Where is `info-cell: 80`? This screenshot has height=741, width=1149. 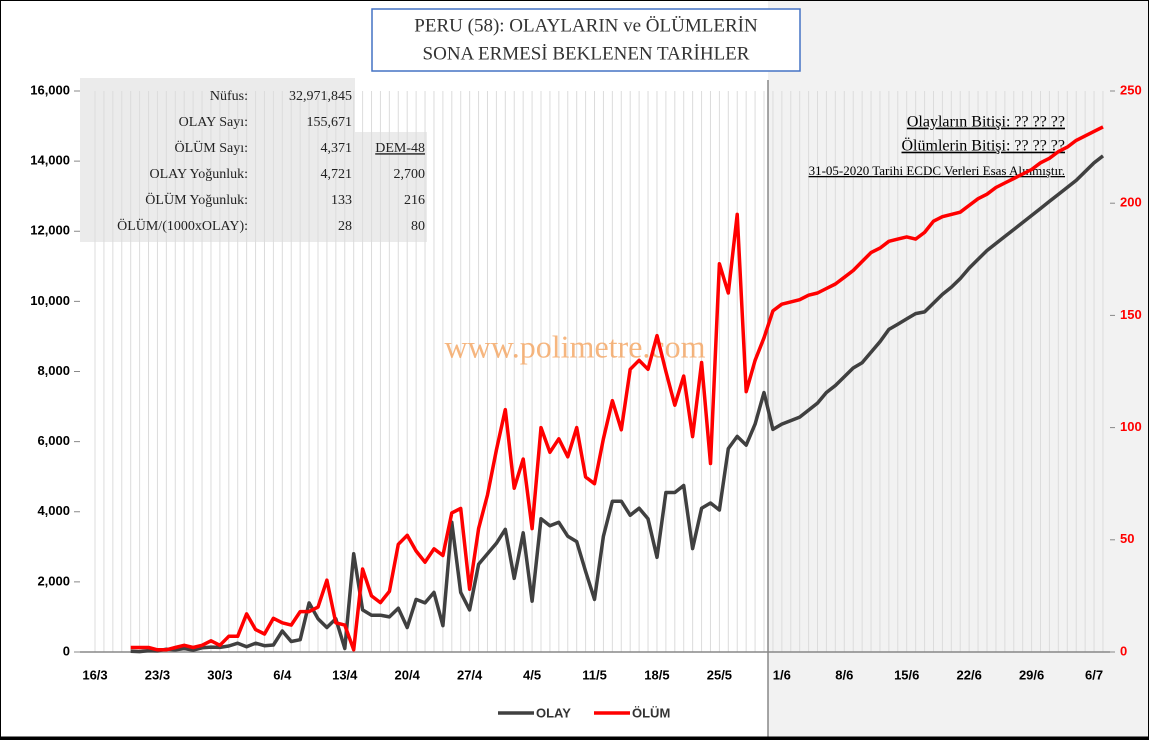
info-cell: 80 is located at coordinates (418, 226).